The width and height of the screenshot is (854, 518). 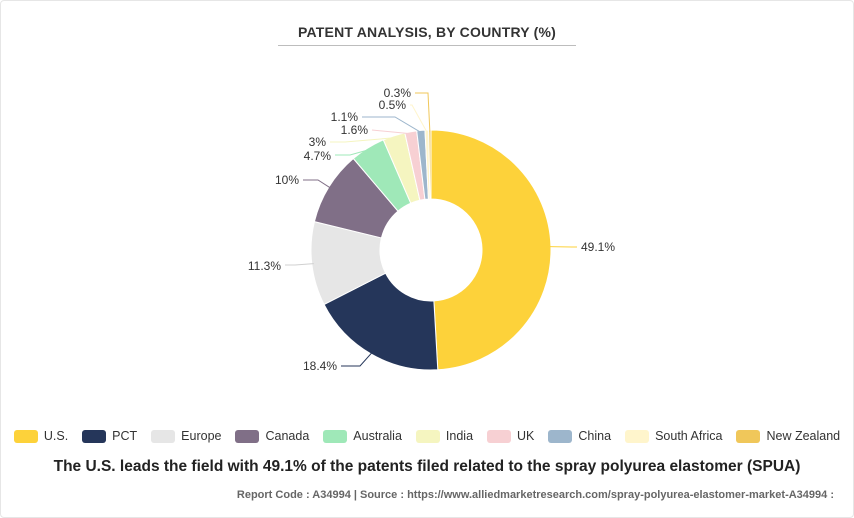 I want to click on legend-label: U.S., so click(x=56, y=436).